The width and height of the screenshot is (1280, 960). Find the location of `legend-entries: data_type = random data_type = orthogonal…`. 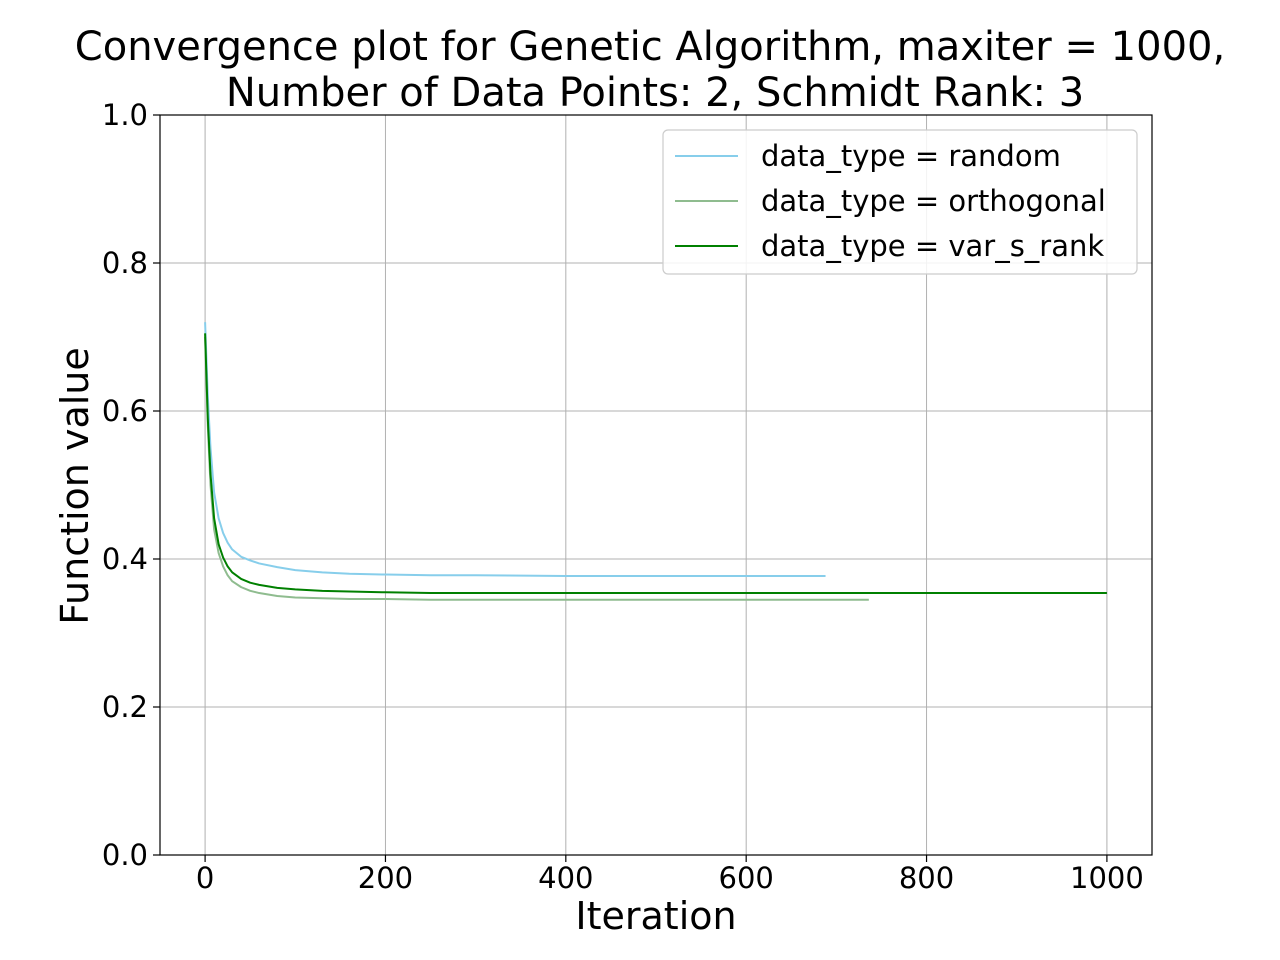

legend-entries: data_type = random data_type = orthogonal… is located at coordinates (890, 201).